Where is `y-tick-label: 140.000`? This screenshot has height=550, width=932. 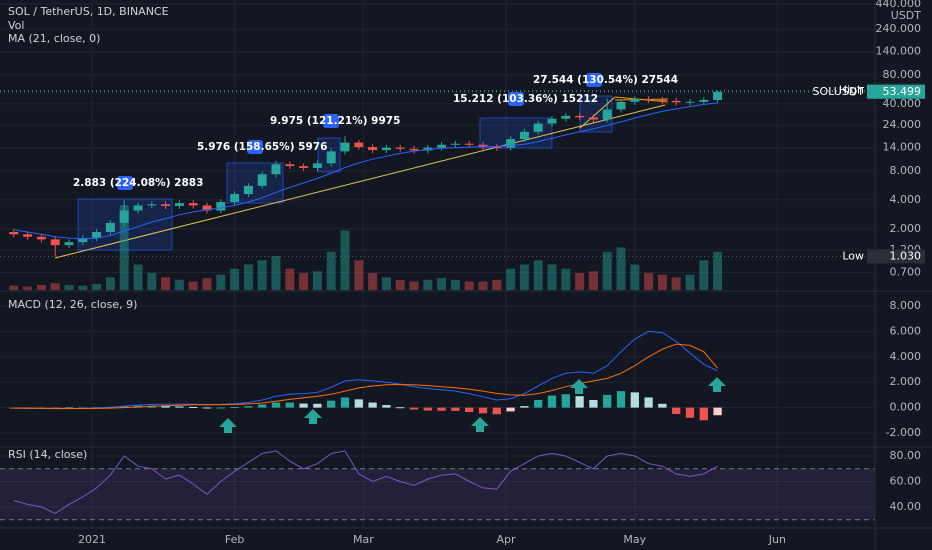
y-tick-label: 140.000 is located at coordinates (899, 51).